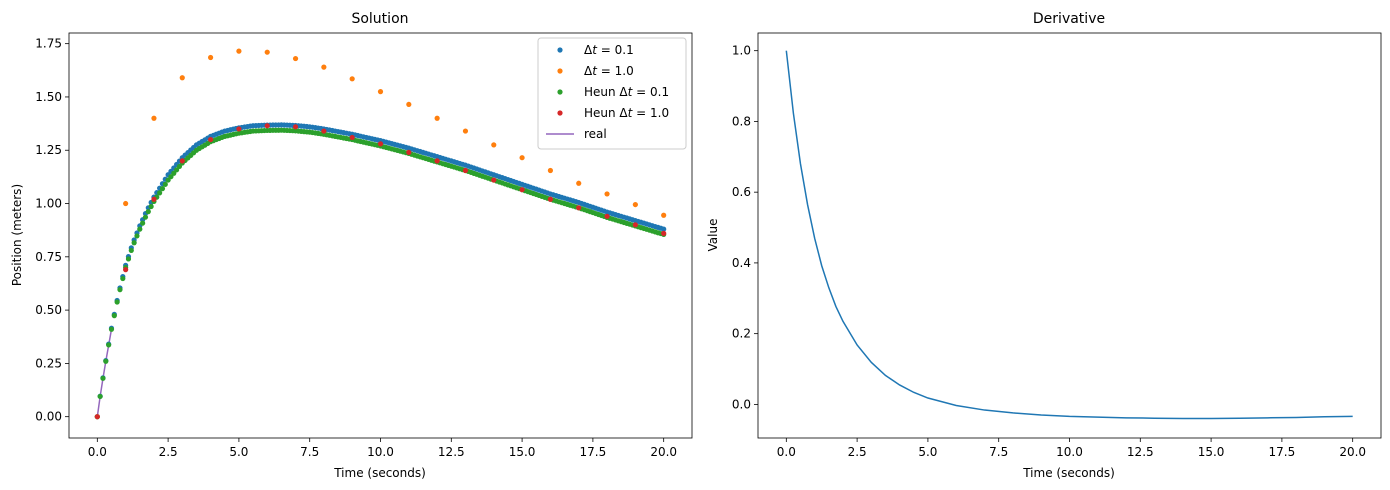  Describe the element at coordinates (786, 452) in the screenshot. I see `derivative-xtick-label: 0.0` at that location.